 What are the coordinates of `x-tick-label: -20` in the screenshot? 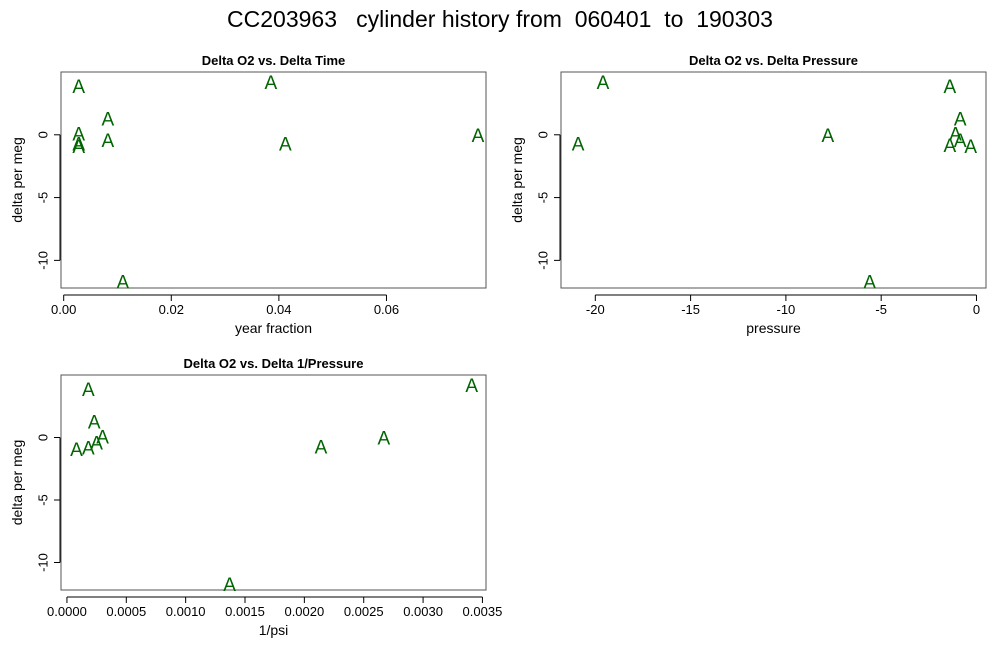 It's located at (595, 309).